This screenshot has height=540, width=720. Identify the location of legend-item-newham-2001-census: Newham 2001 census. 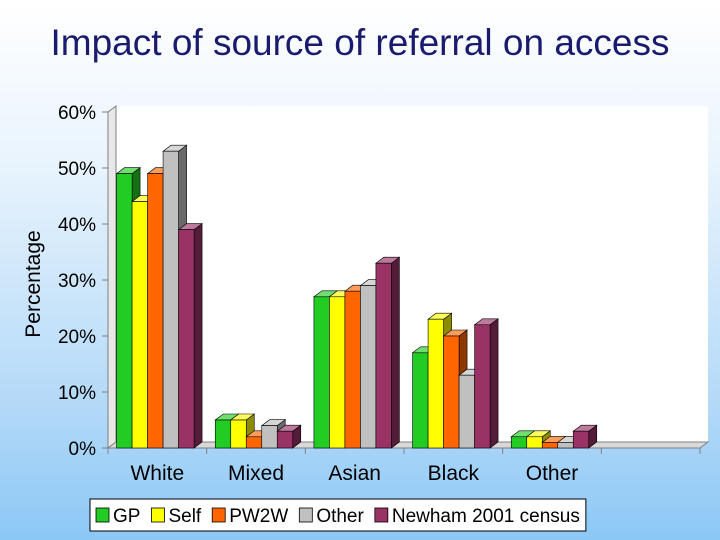
(477, 516).